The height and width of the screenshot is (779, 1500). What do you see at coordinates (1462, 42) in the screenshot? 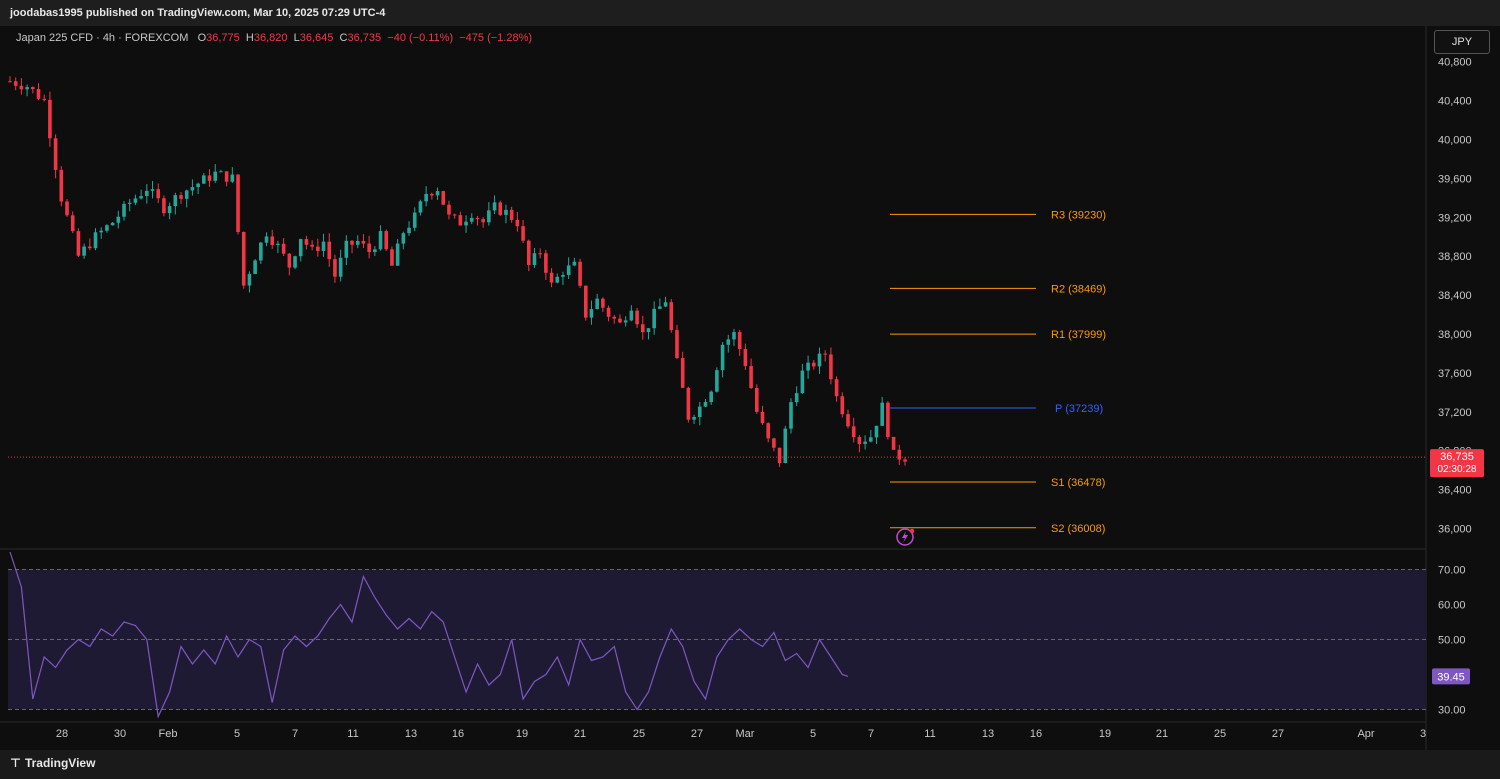
I see `currency-button: JPY` at bounding box center [1462, 42].